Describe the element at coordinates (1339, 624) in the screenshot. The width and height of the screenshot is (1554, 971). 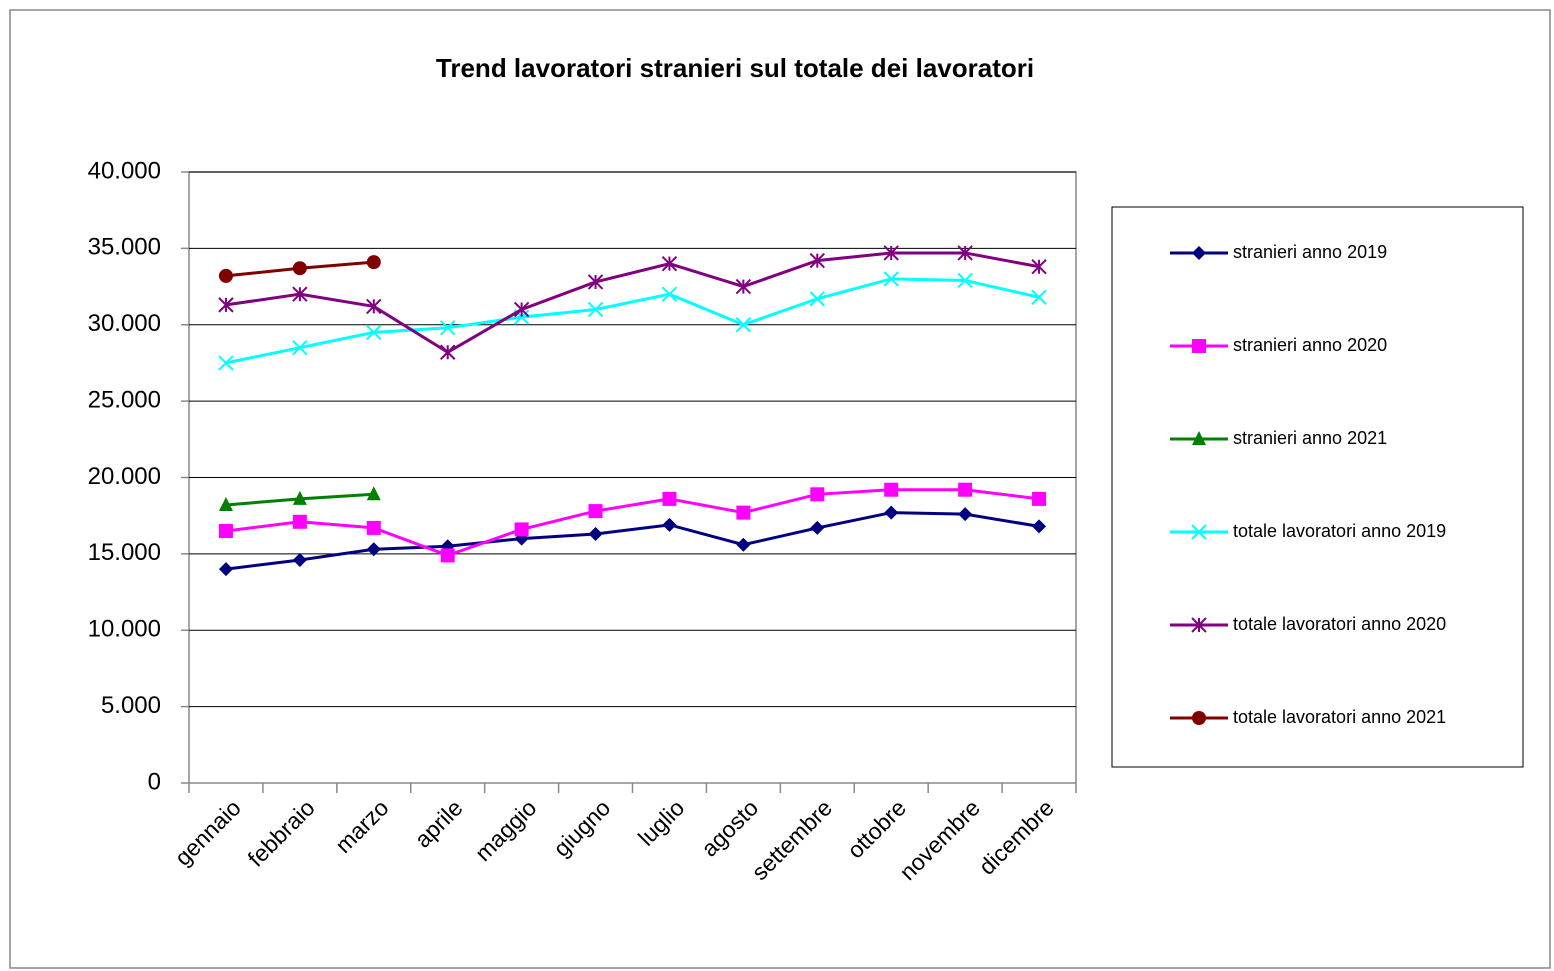
I see `legend-label: totale lavoratori anno 2020` at that location.